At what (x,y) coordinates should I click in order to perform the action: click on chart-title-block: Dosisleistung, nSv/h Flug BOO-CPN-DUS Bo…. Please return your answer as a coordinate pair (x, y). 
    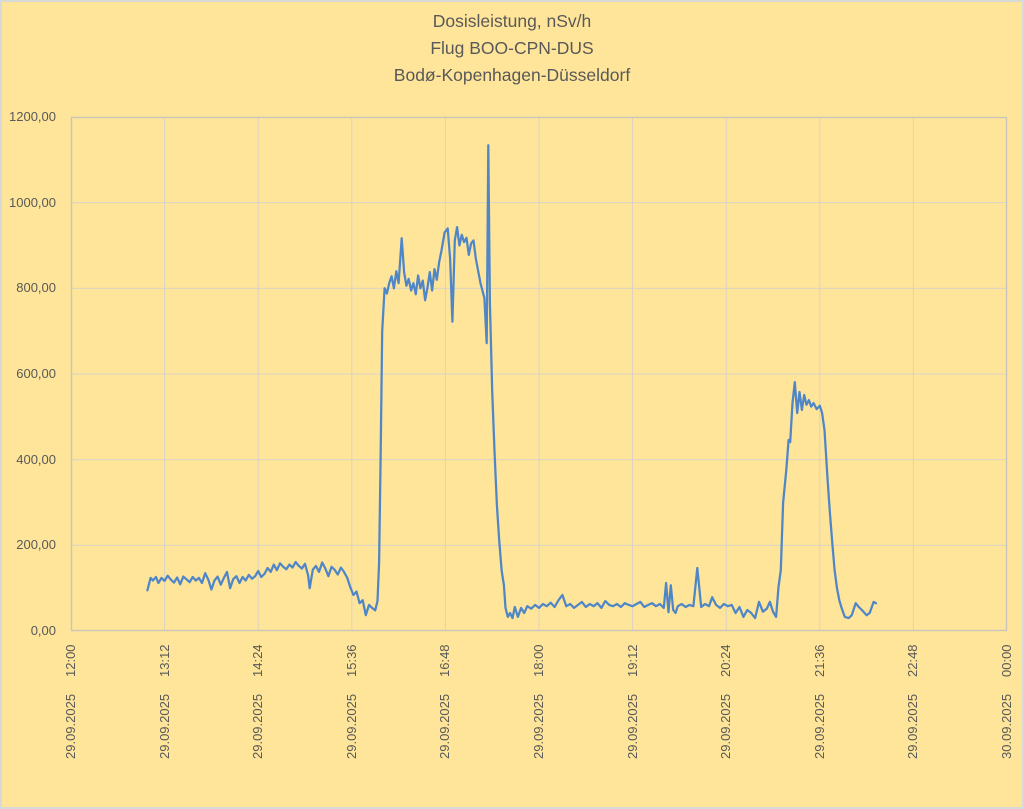
    Looking at the image, I should click on (512, 48).